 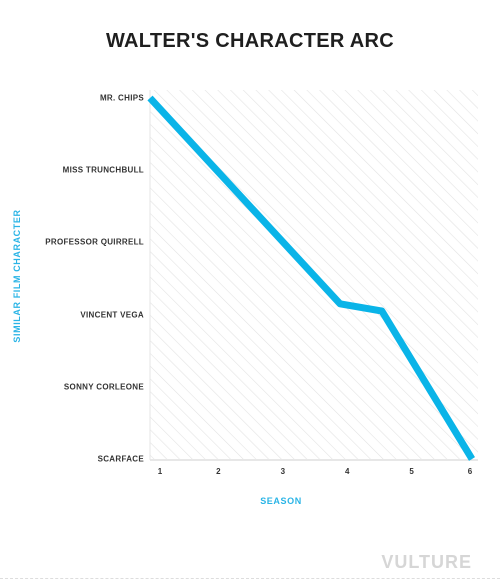 What do you see at coordinates (120, 459) in the screenshot?
I see `y-tick-label: SCARFACE` at bounding box center [120, 459].